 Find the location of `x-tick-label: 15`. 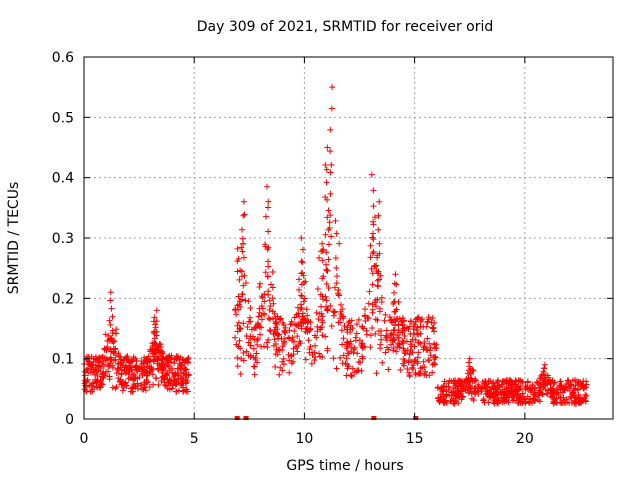

x-tick-label: 15 is located at coordinates (415, 439).